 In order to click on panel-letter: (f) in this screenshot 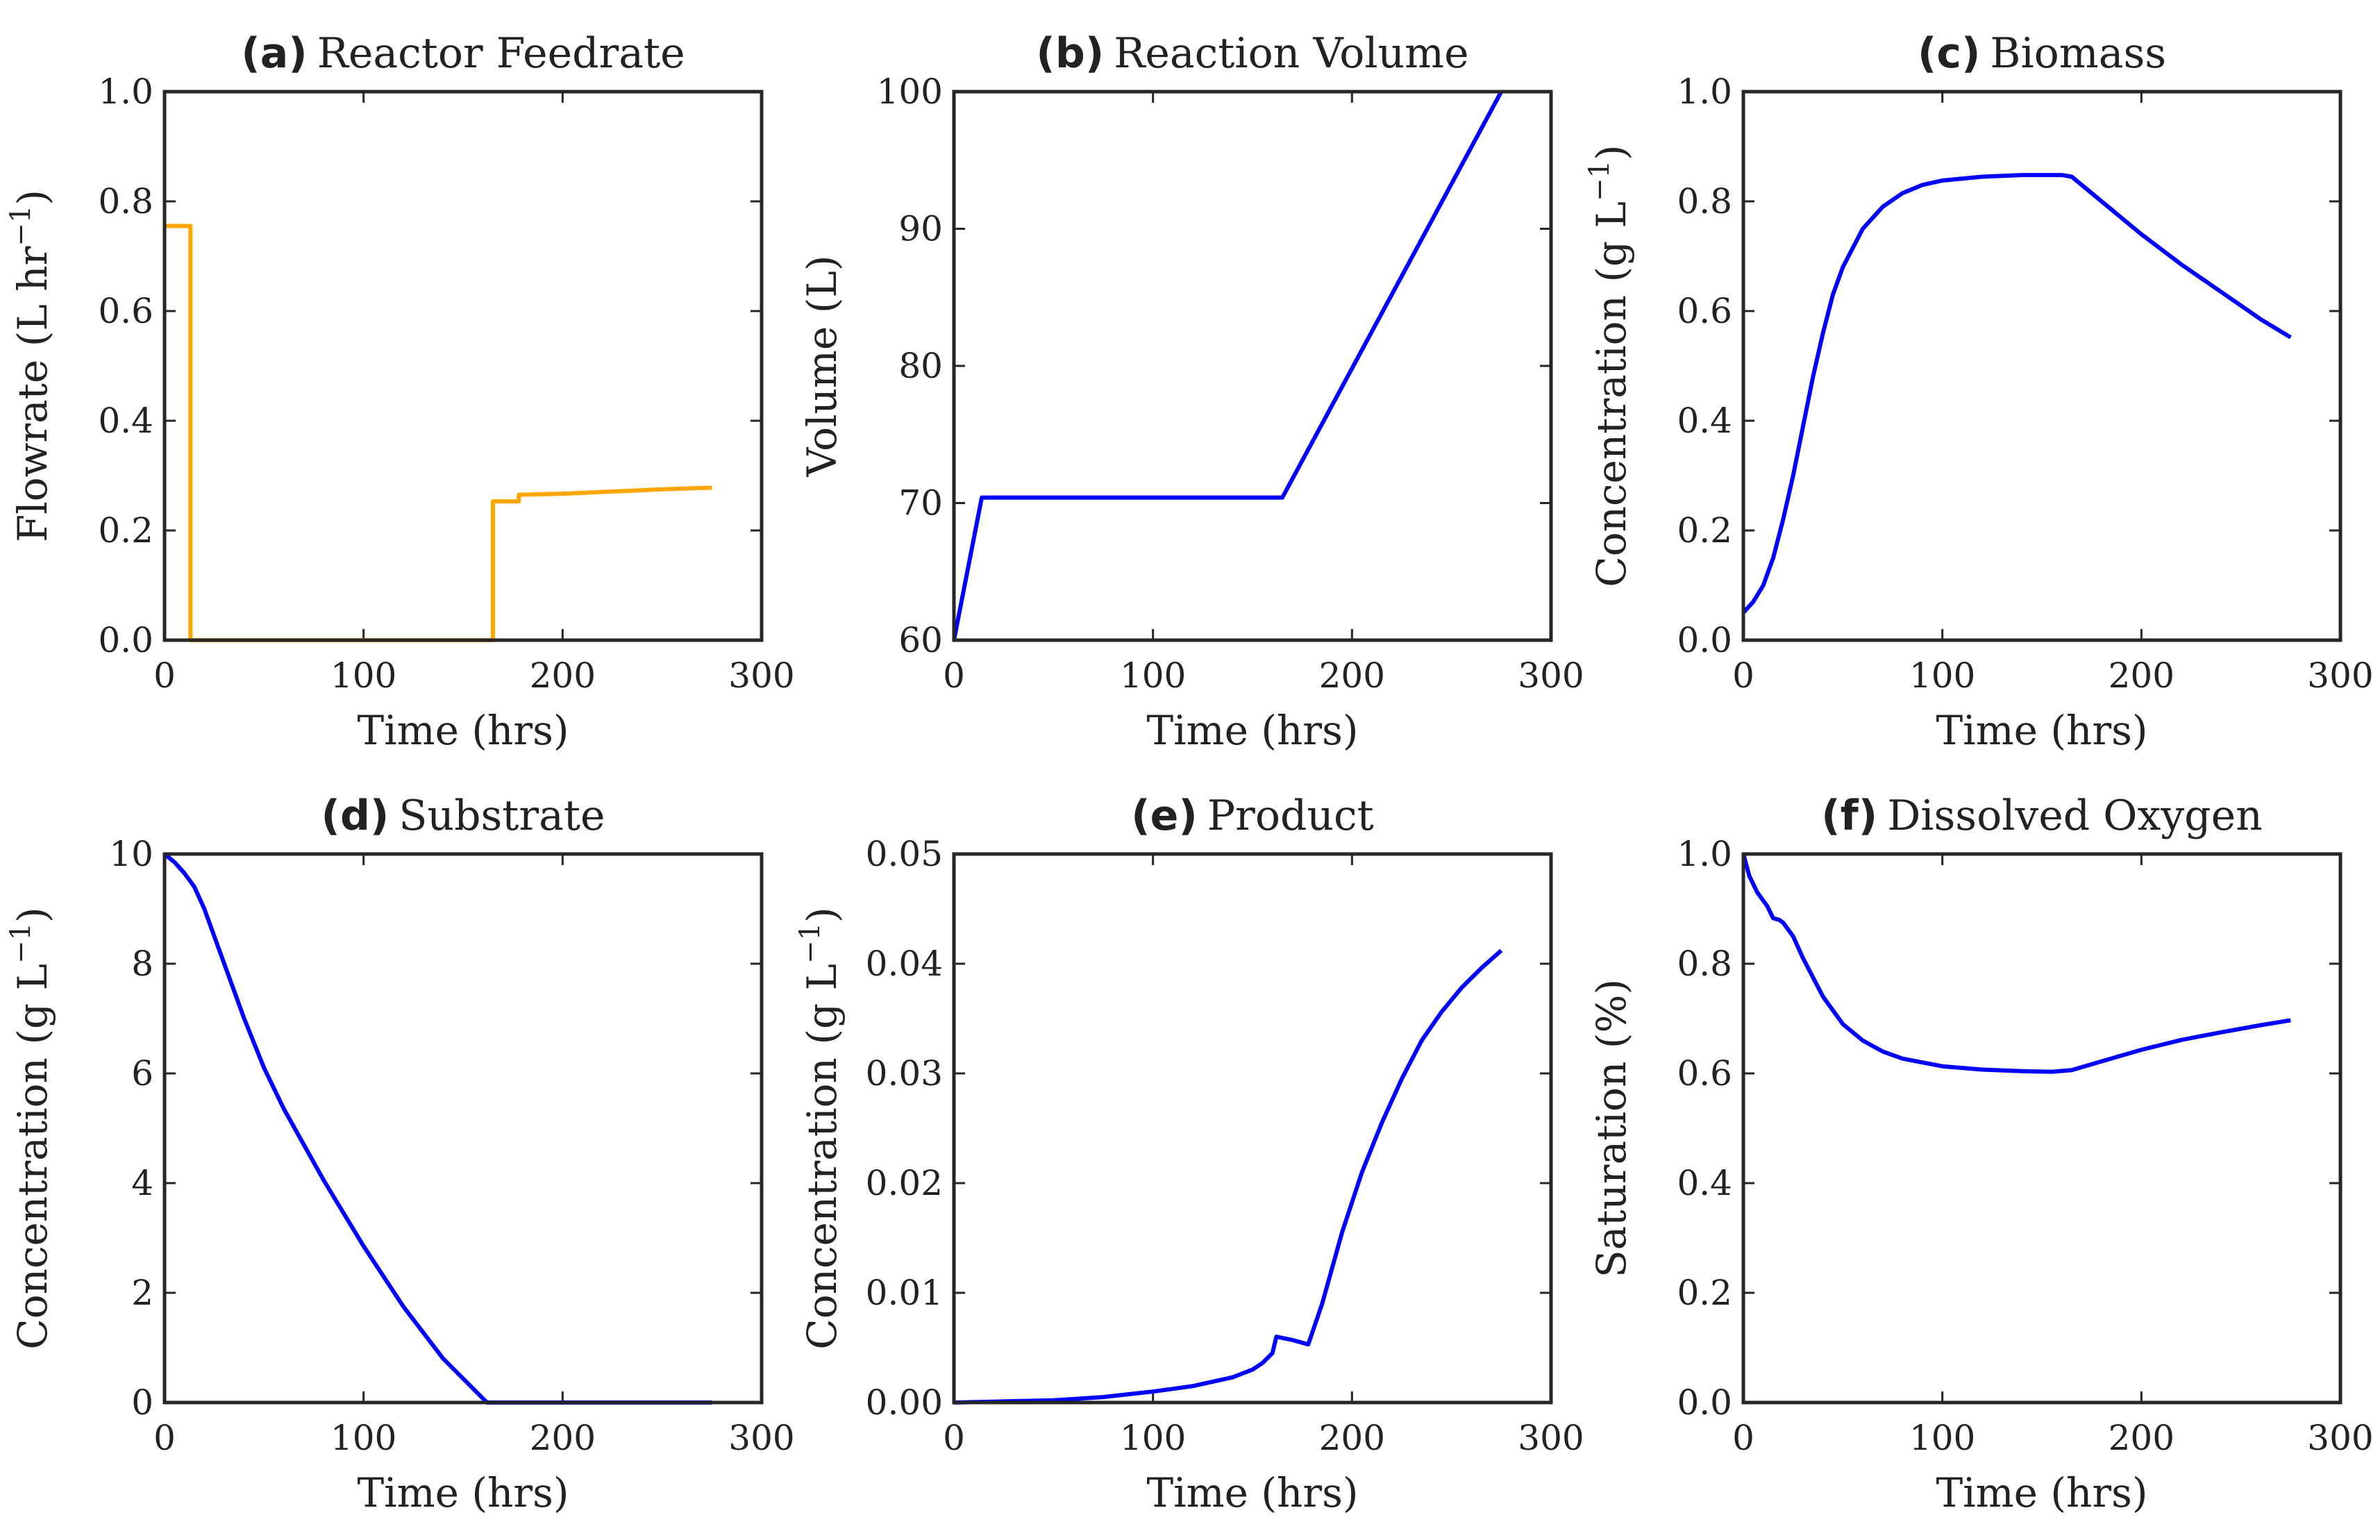, I will do `click(1849, 816)`.